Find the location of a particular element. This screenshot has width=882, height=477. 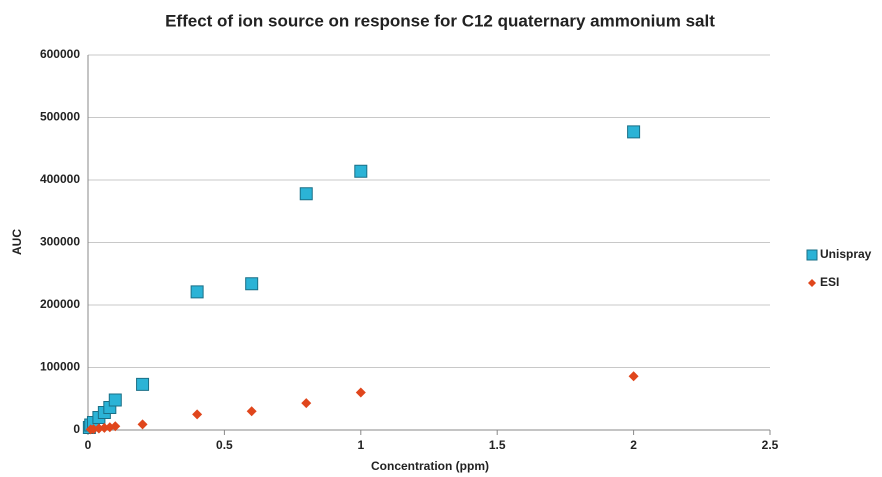

y-tick-label: 600000 is located at coordinates (60, 54).